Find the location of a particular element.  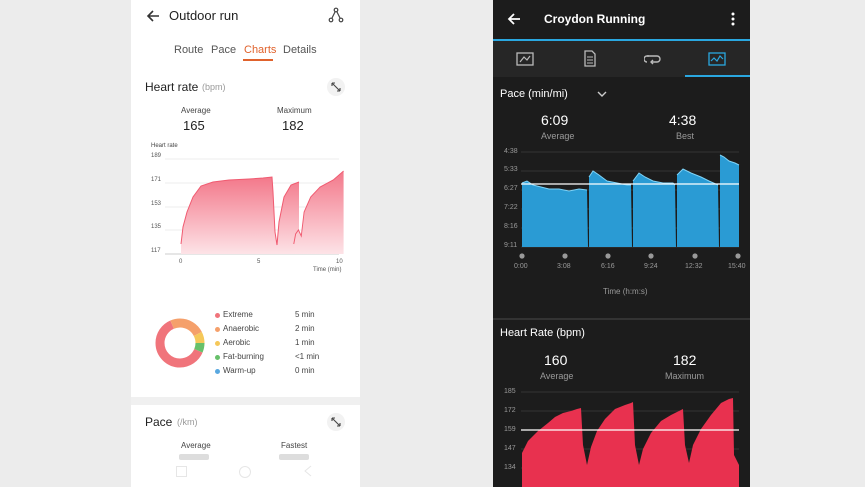

hr-average-value: 165 is located at coordinates (194, 125).